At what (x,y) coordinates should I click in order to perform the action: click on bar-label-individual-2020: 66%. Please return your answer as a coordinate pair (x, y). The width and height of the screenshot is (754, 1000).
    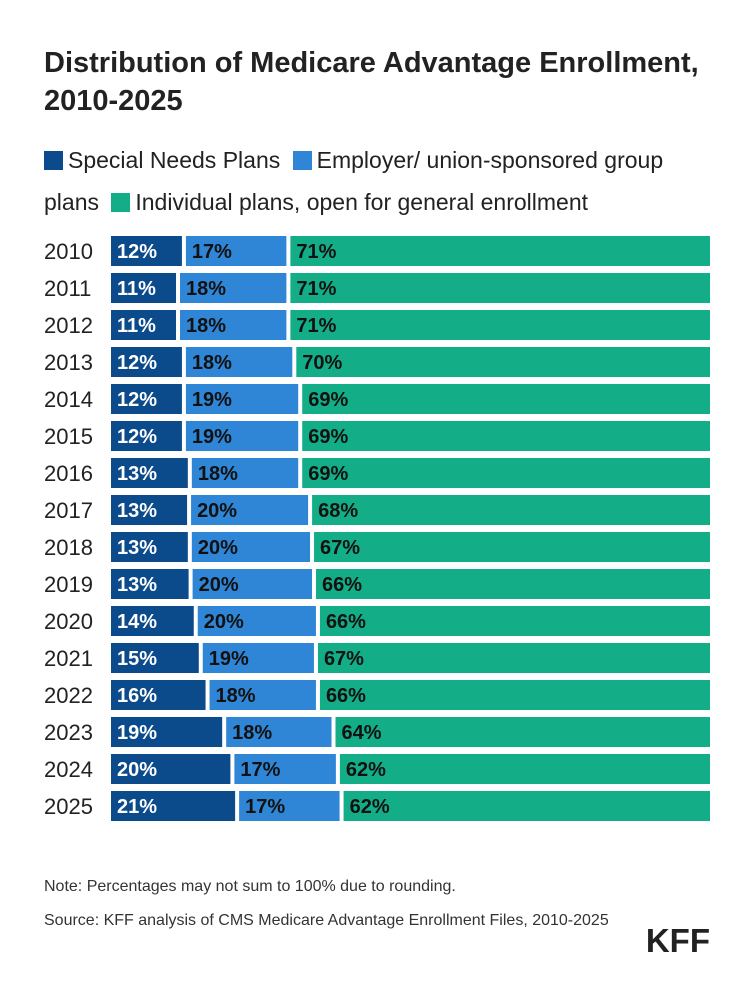
    Looking at the image, I should click on (346, 622).